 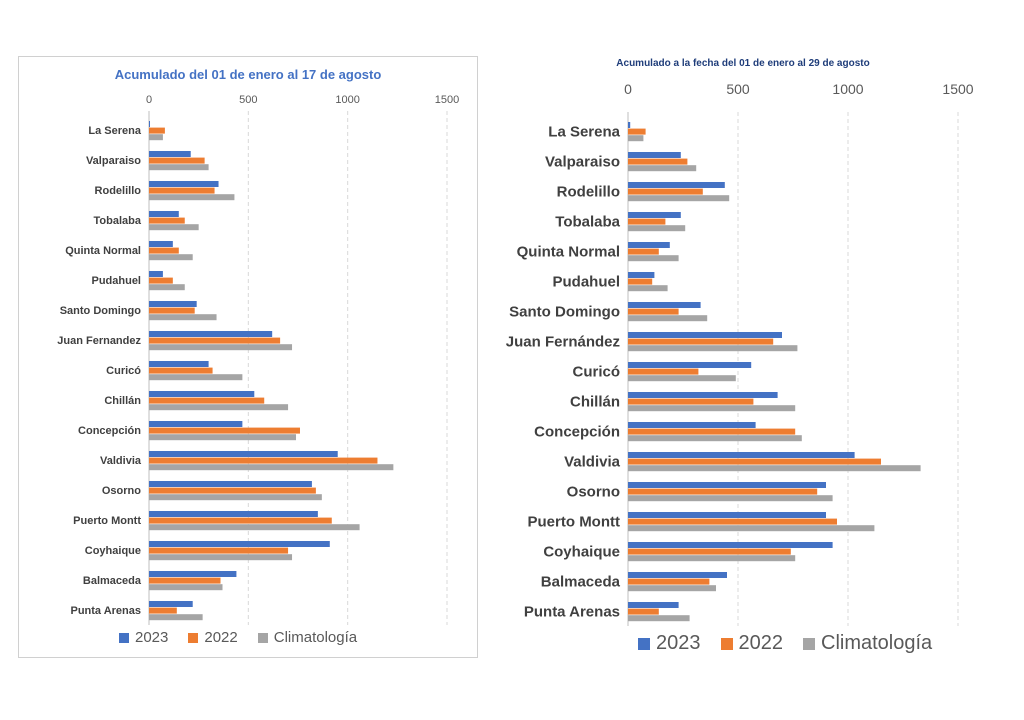 I want to click on category-label: Juan Fernández, so click(x=563, y=341).